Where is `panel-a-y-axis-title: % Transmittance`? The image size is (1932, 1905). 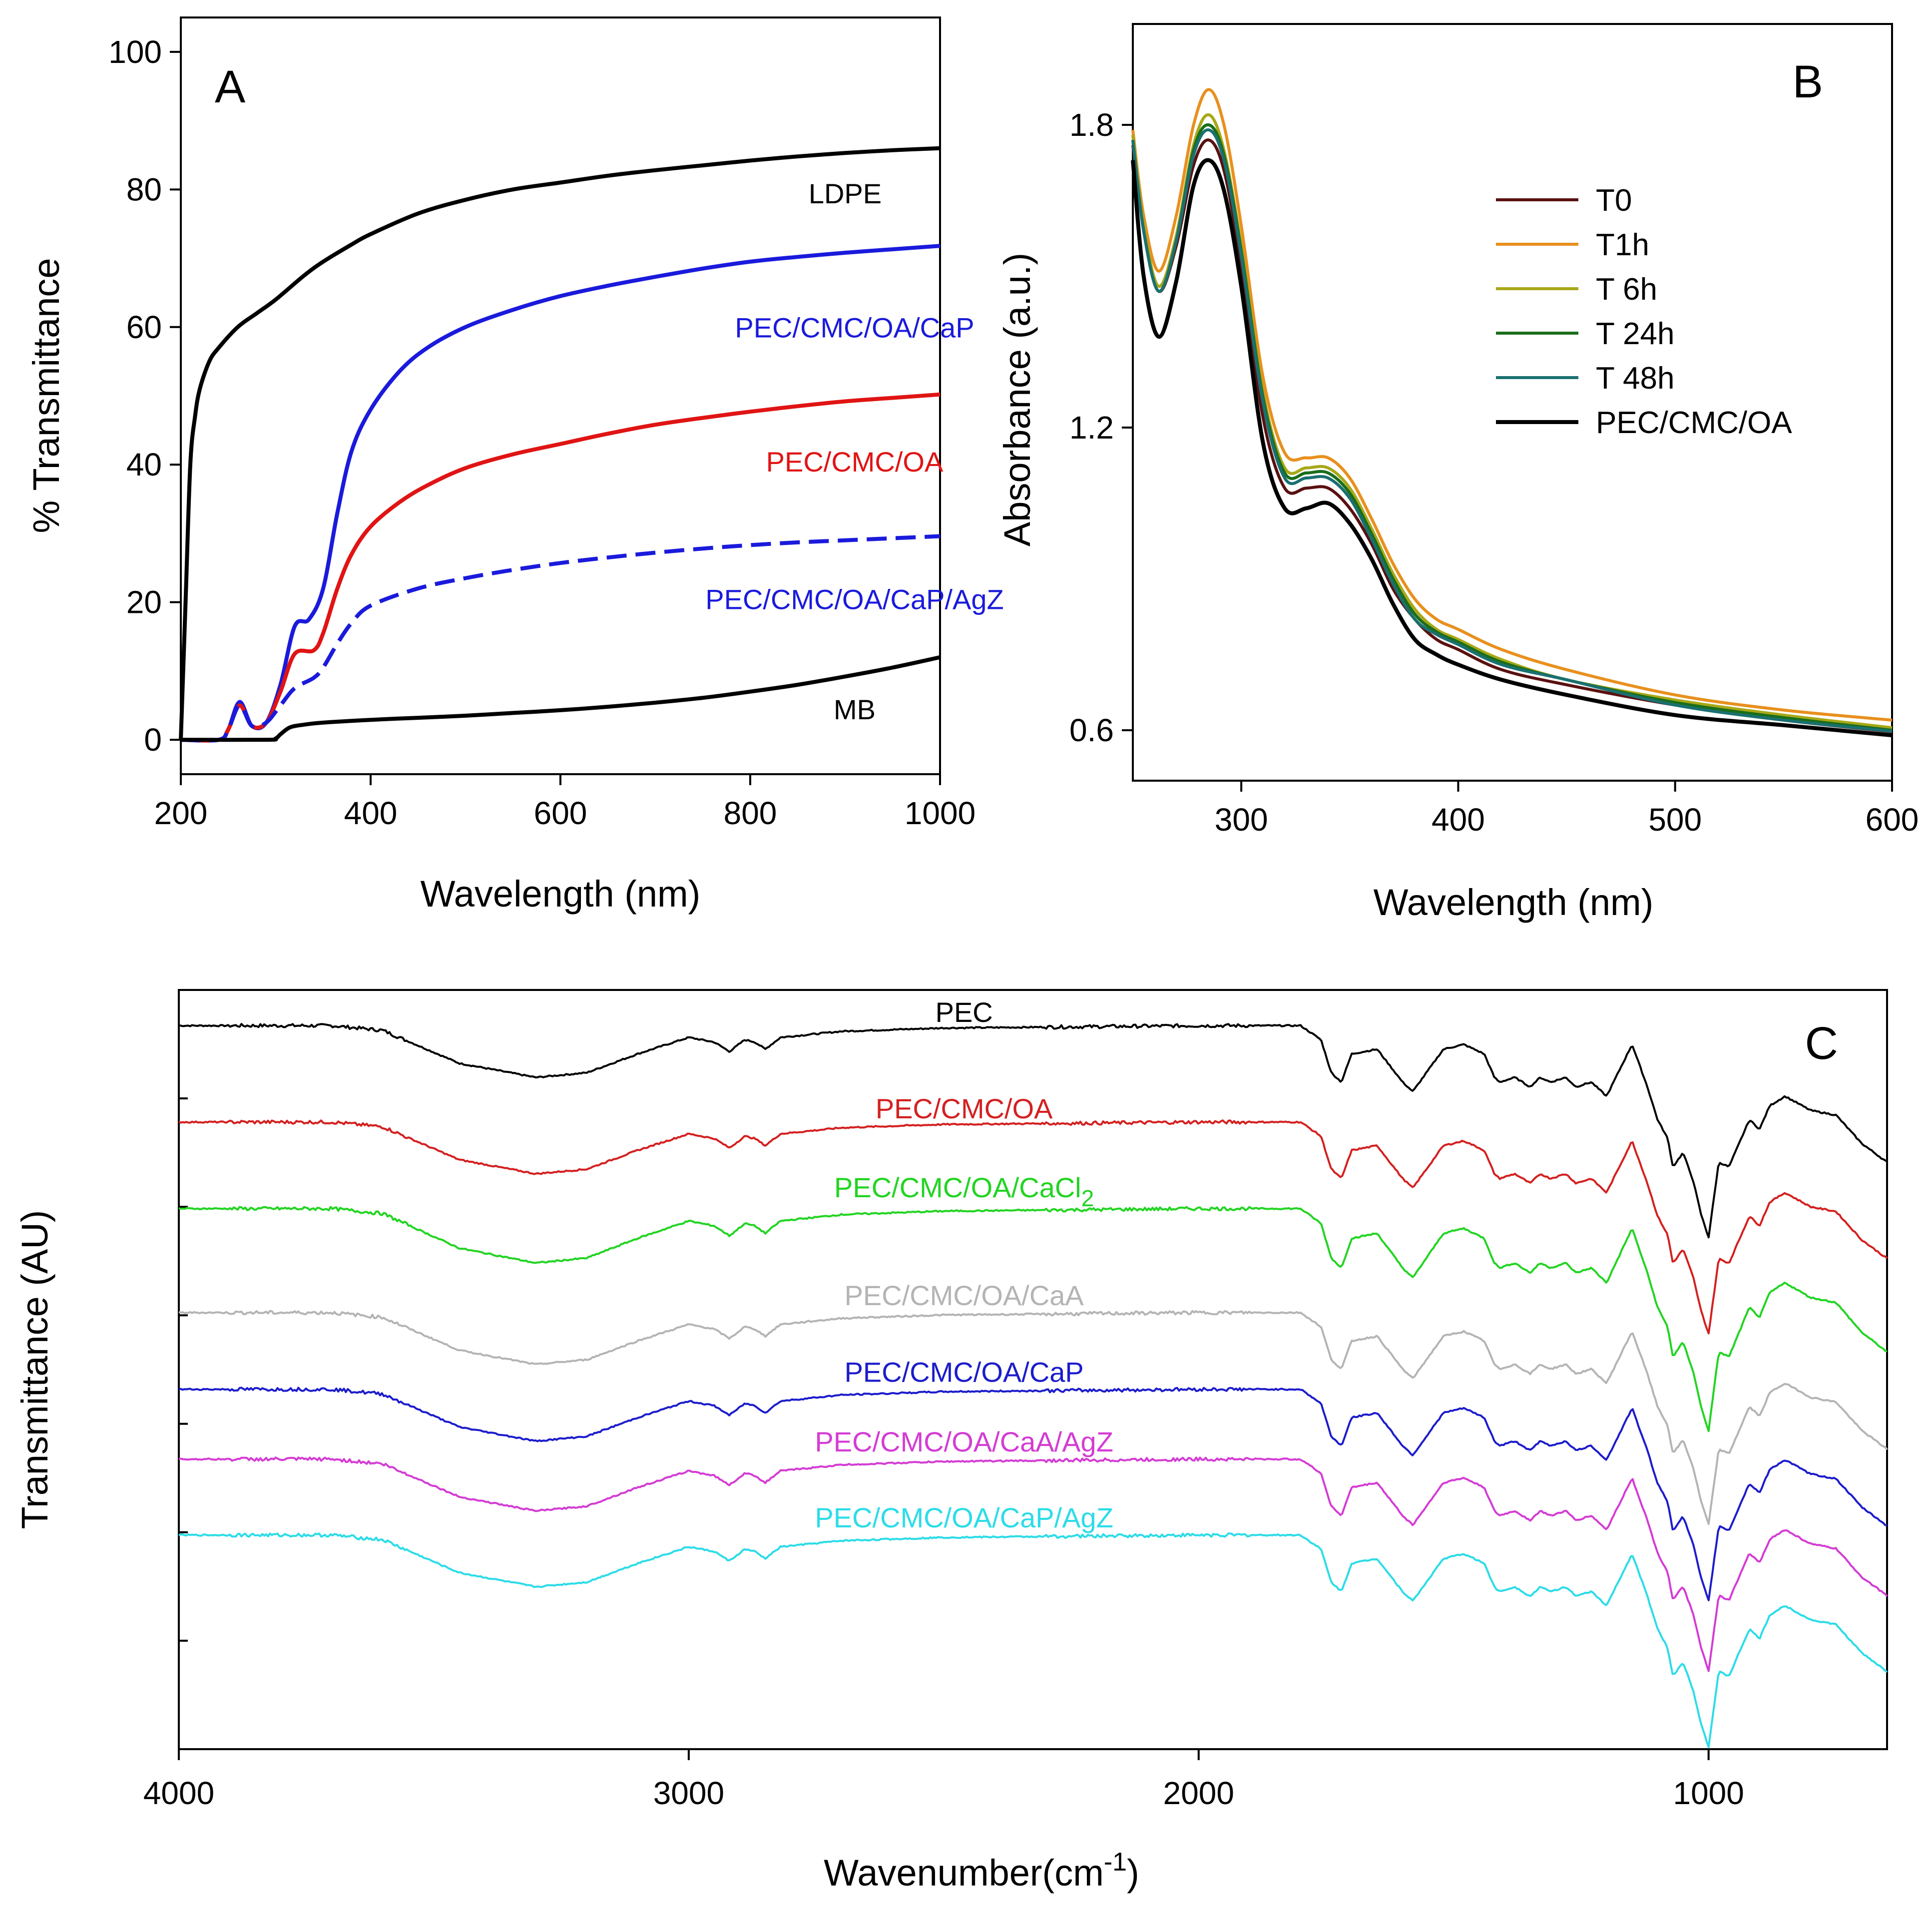
panel-a-y-axis-title: % Transmittance is located at coordinates (46, 395).